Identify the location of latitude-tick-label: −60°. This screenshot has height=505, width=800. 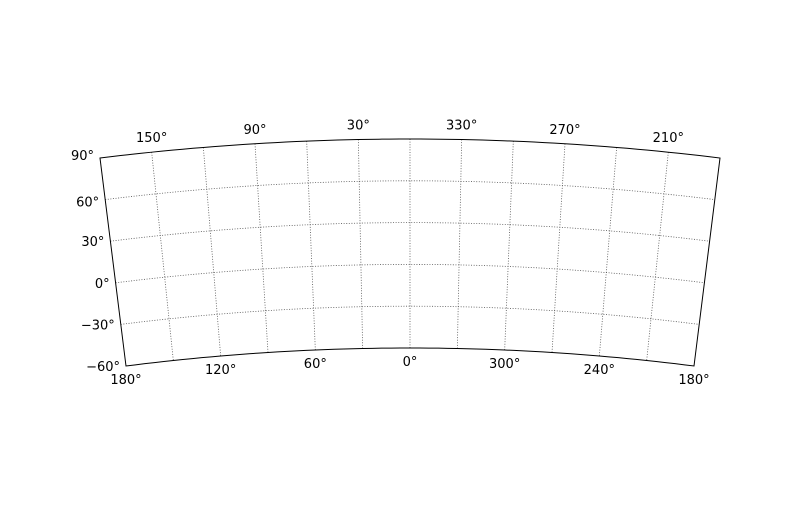
(103, 367).